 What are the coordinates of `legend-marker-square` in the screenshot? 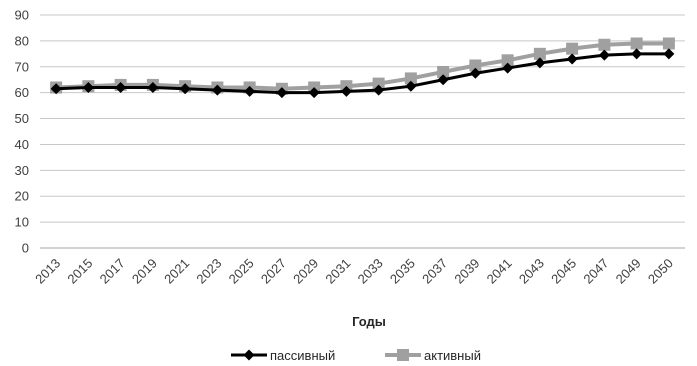 It's located at (403, 355).